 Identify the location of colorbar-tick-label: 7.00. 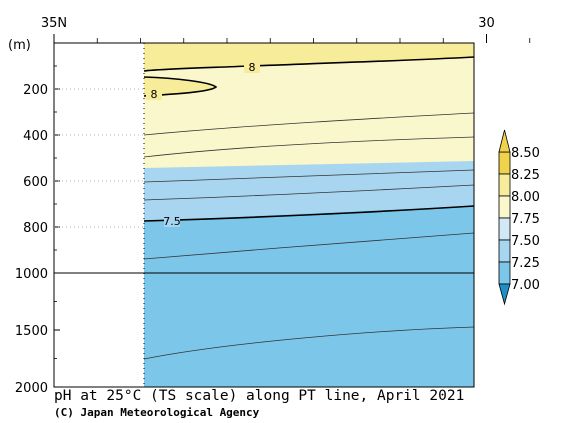
(525, 285).